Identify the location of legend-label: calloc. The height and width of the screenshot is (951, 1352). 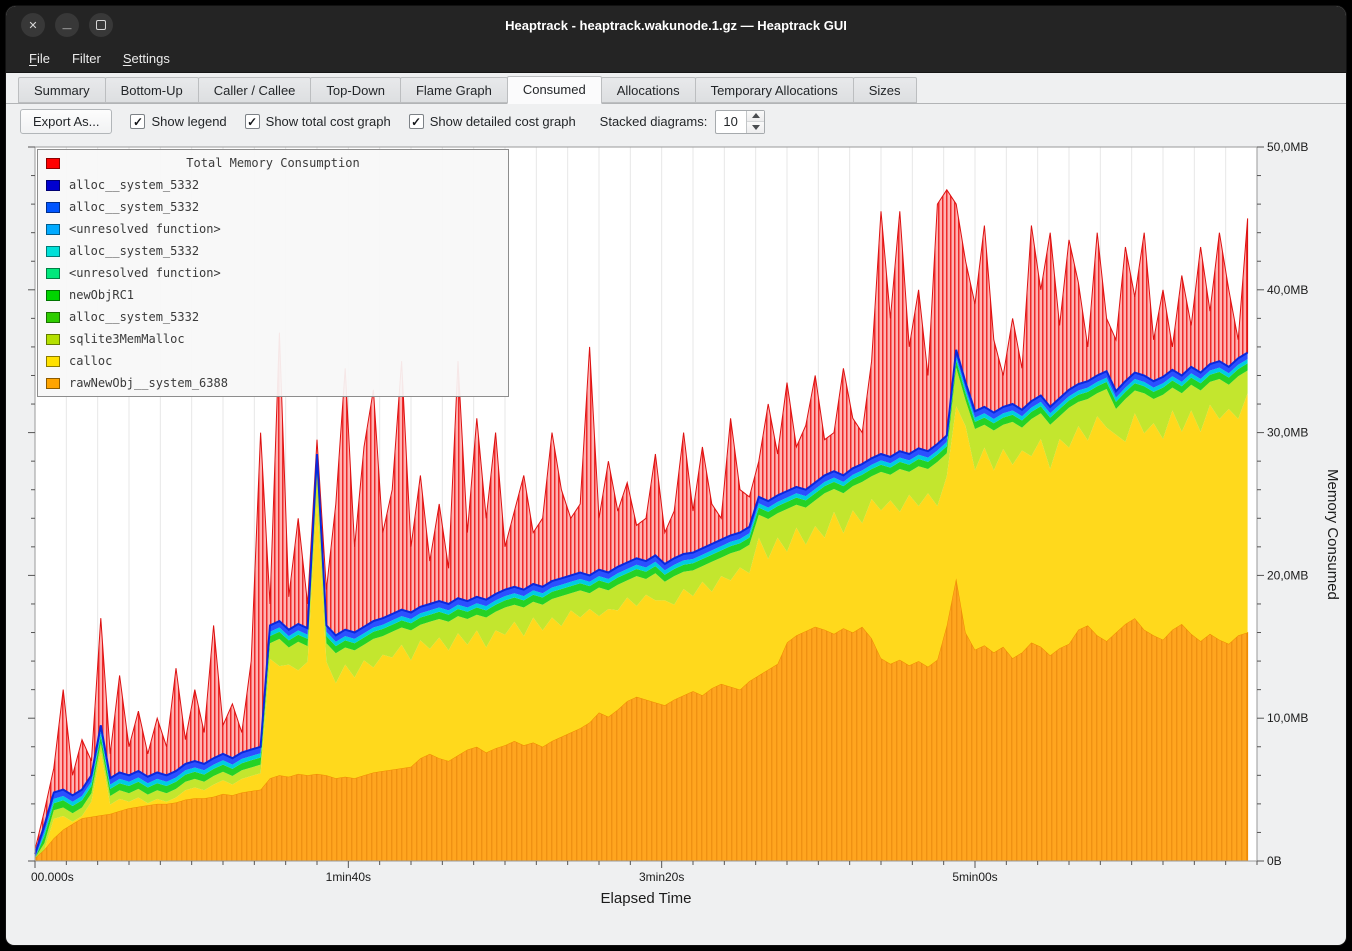
(91, 361).